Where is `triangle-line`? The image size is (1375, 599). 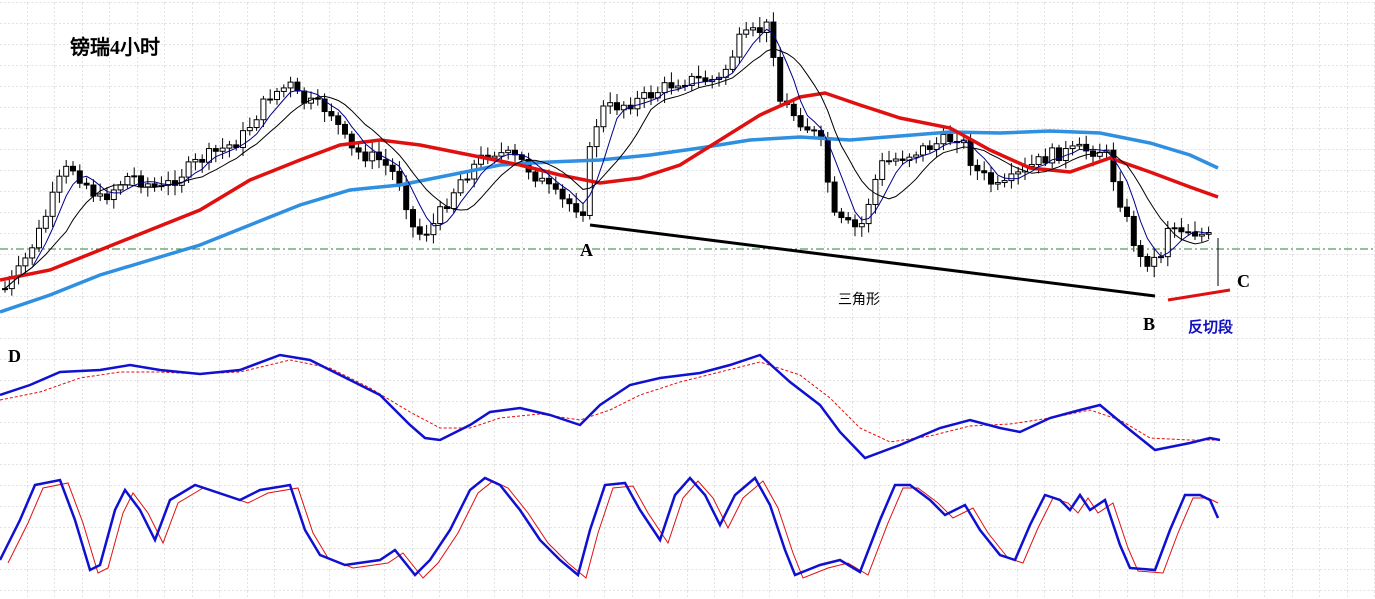
triangle-line is located at coordinates (872, 260).